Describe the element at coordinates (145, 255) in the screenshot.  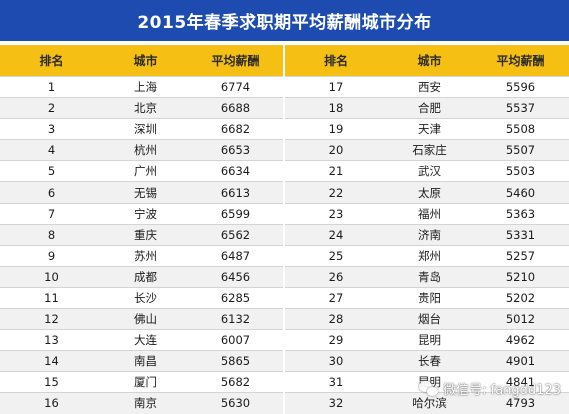
I see `city-cell: 苏州` at that location.